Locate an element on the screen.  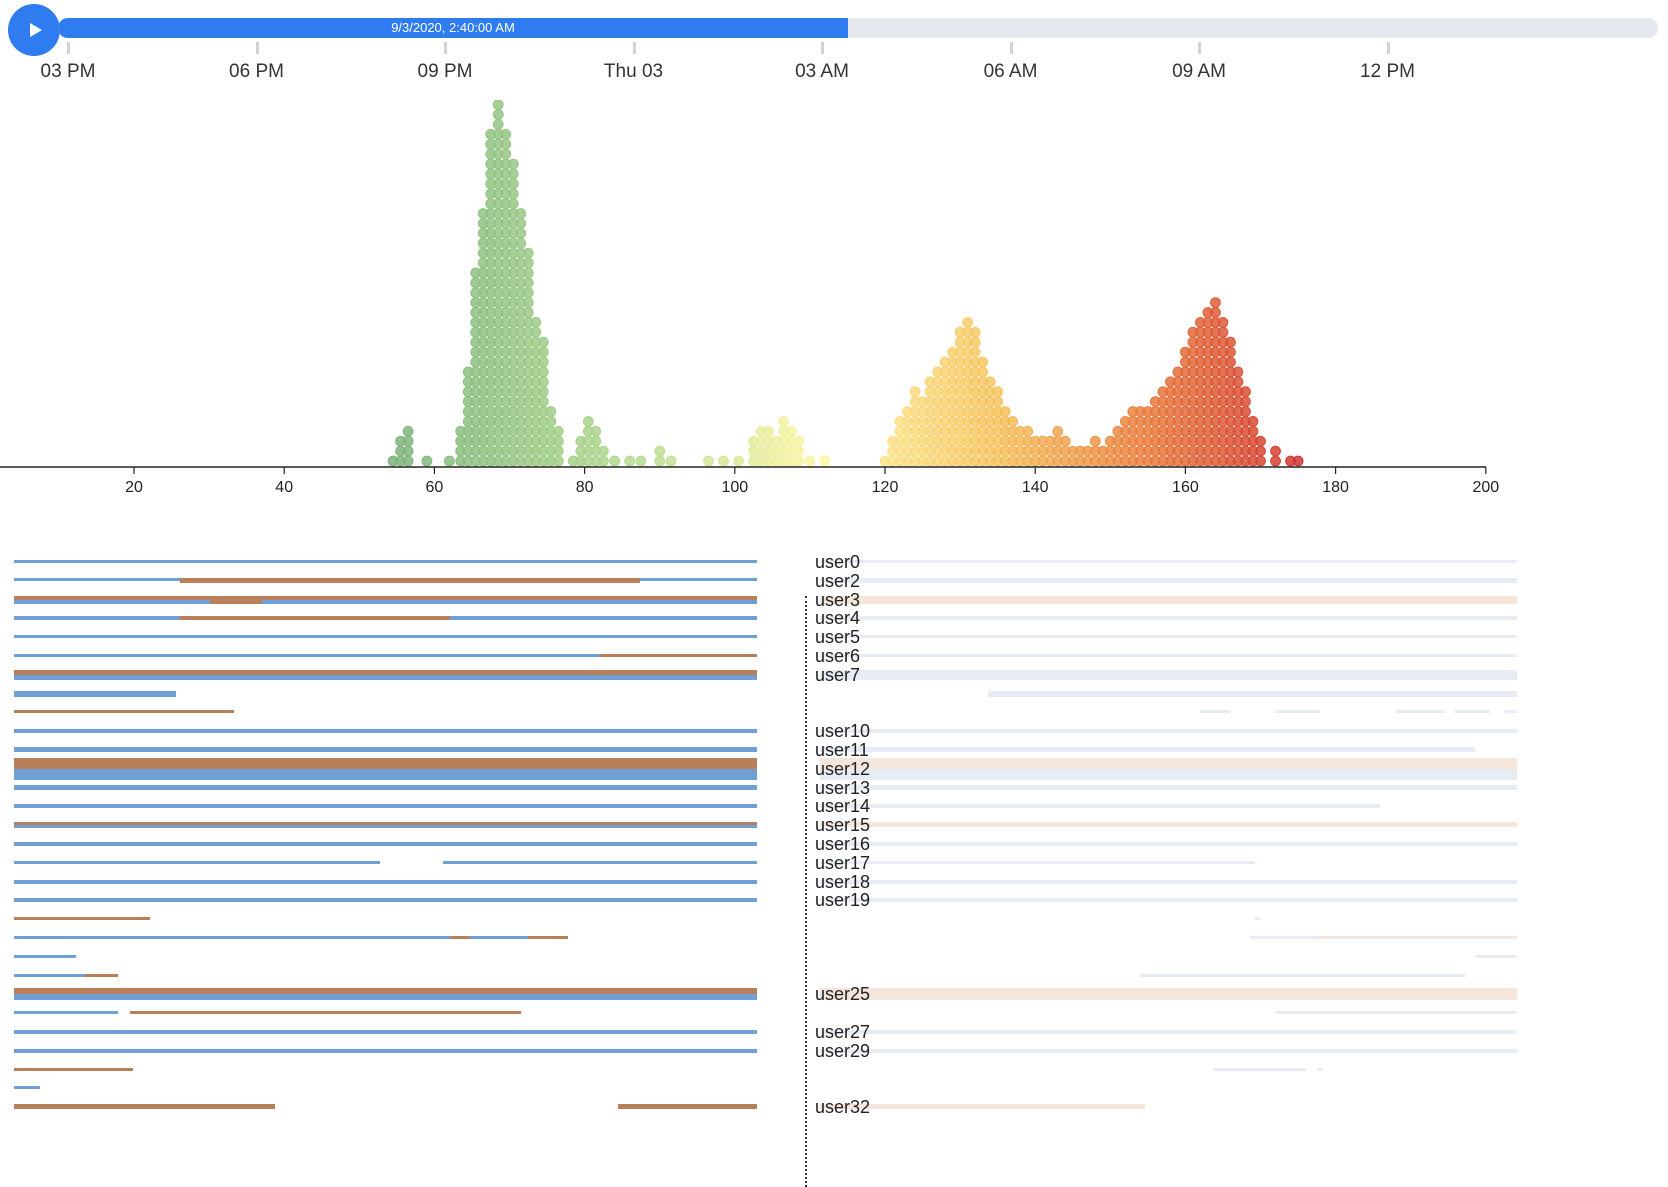
user-label: user0 is located at coordinates (838, 562).